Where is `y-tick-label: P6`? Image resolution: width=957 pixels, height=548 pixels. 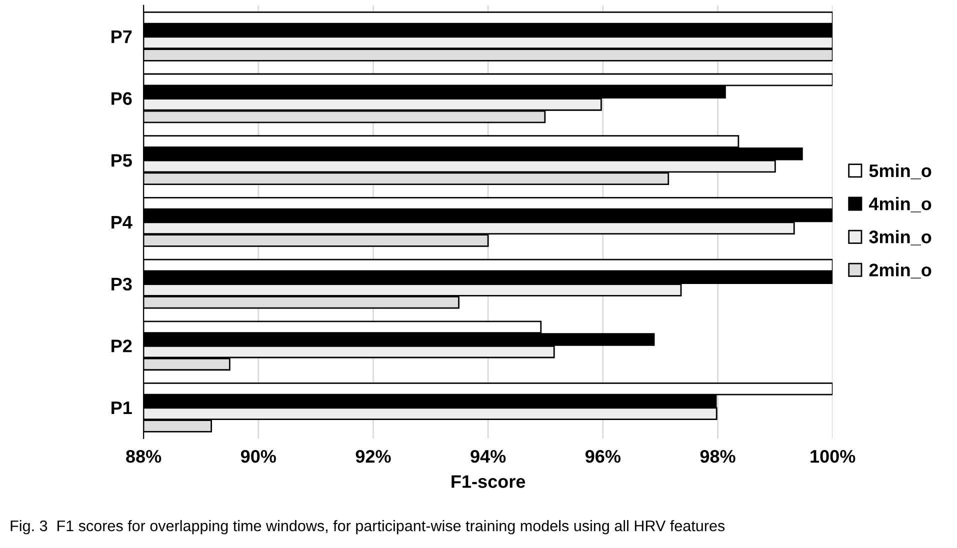
y-tick-label: P6 is located at coordinates (122, 98).